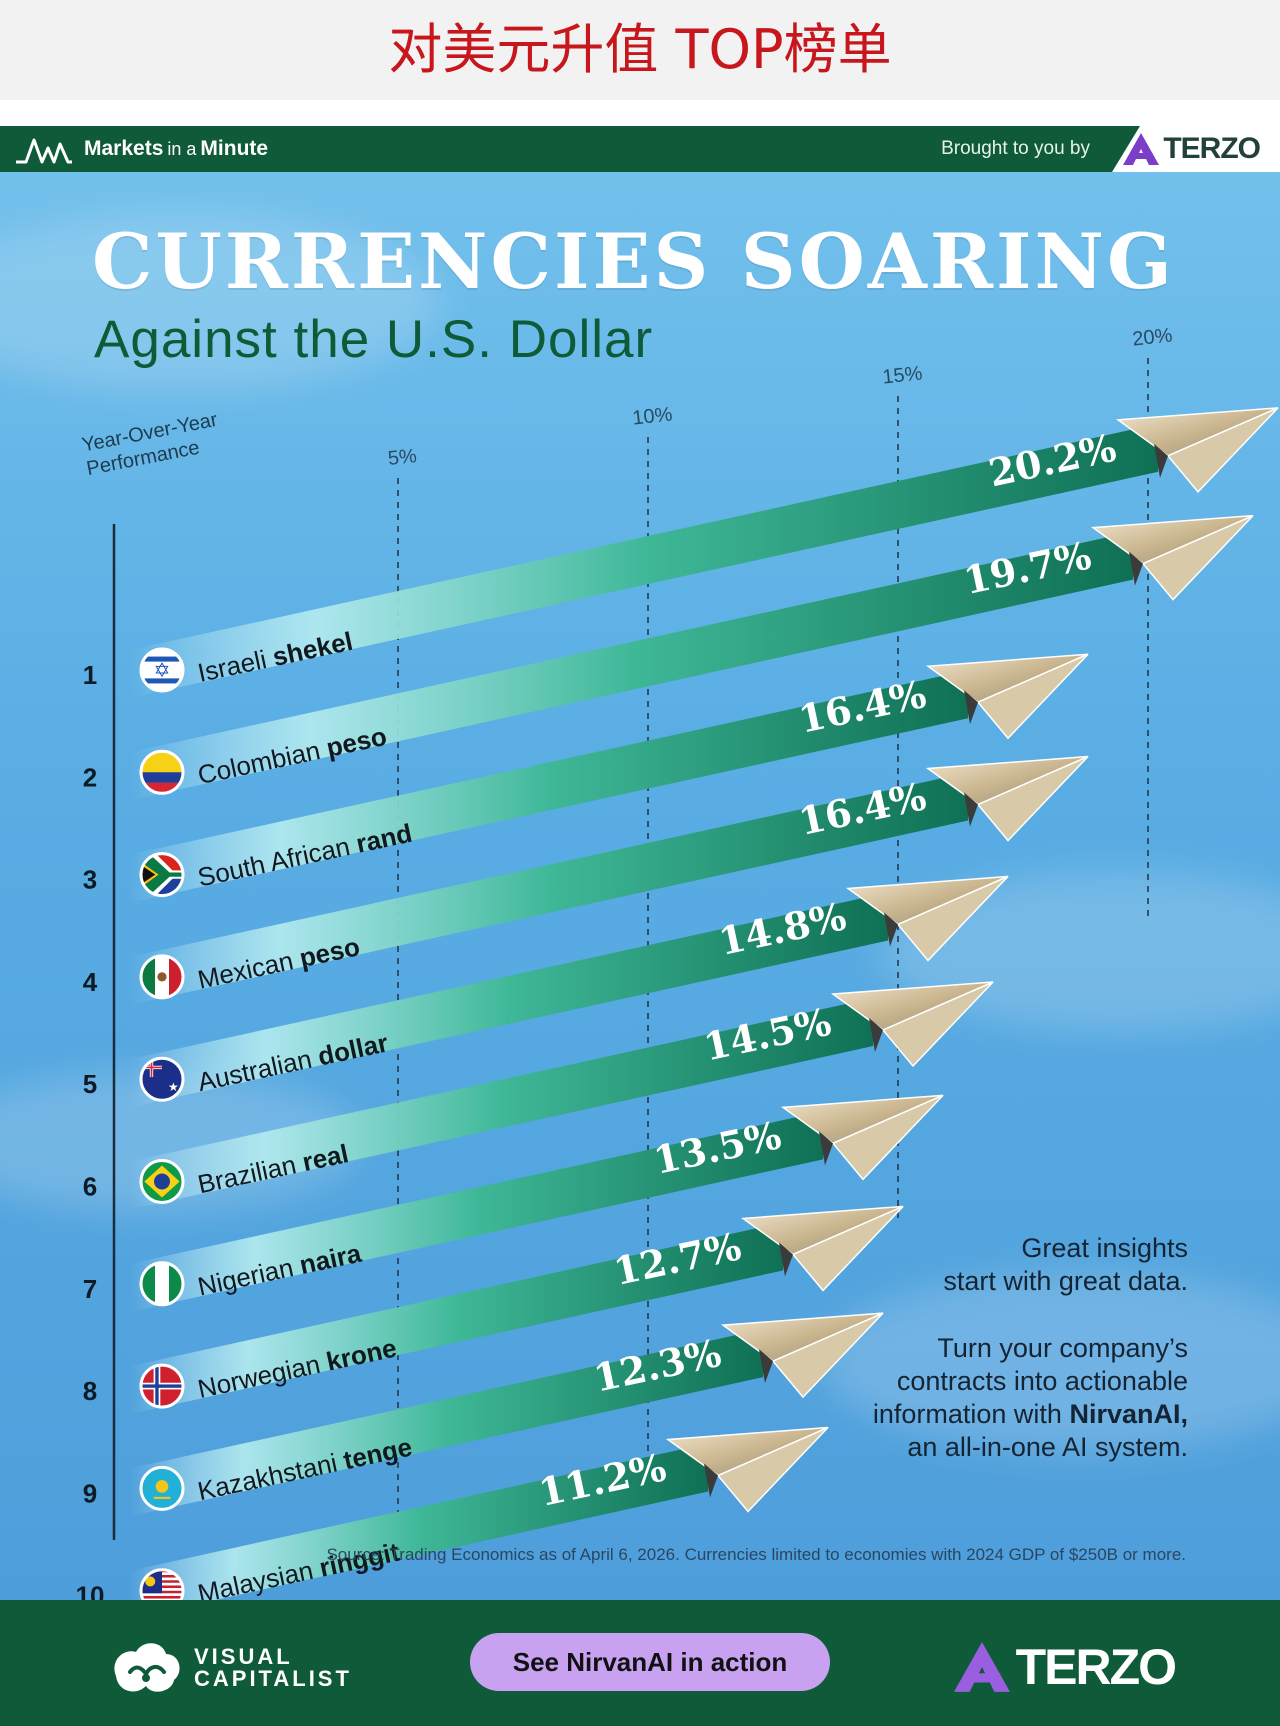 The width and height of the screenshot is (1280, 1726). I want to click on chart-subtitle: Against the U.S. Dollar, so click(374, 339).